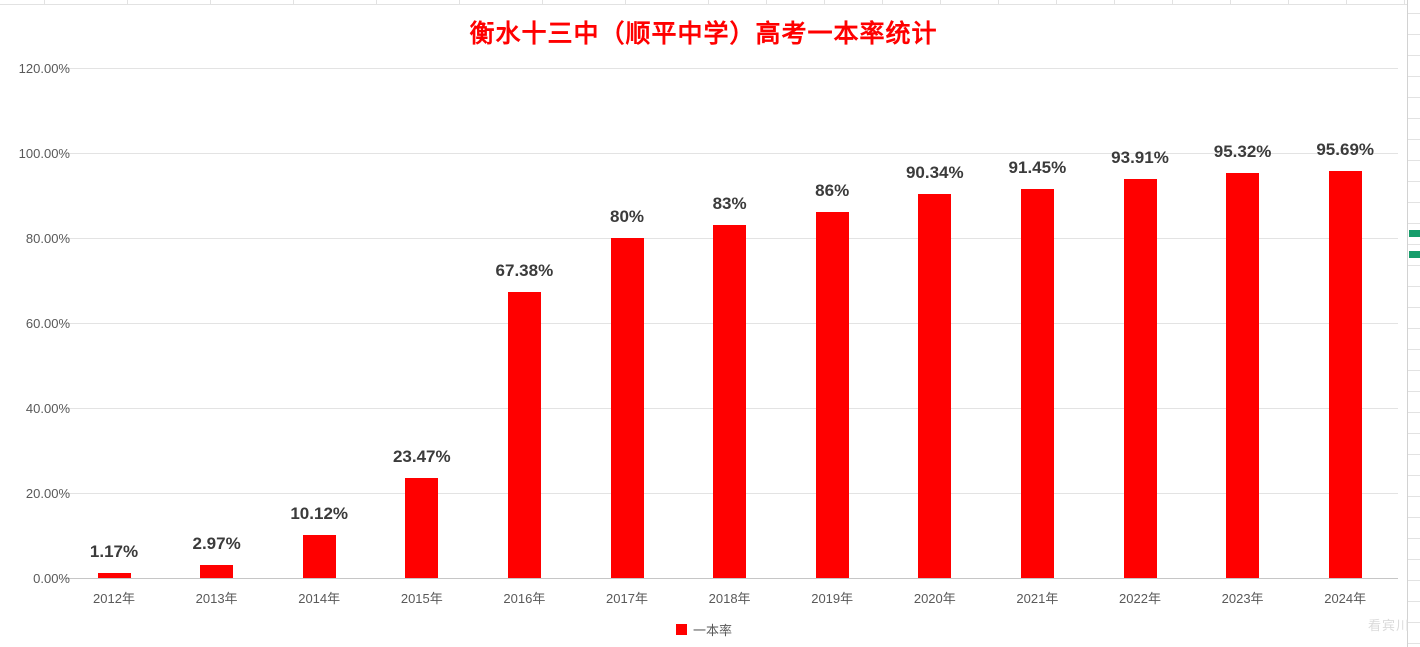  Describe the element at coordinates (47, 238) in the screenshot. I see `y-axis-tick-label: 80.00%` at that location.